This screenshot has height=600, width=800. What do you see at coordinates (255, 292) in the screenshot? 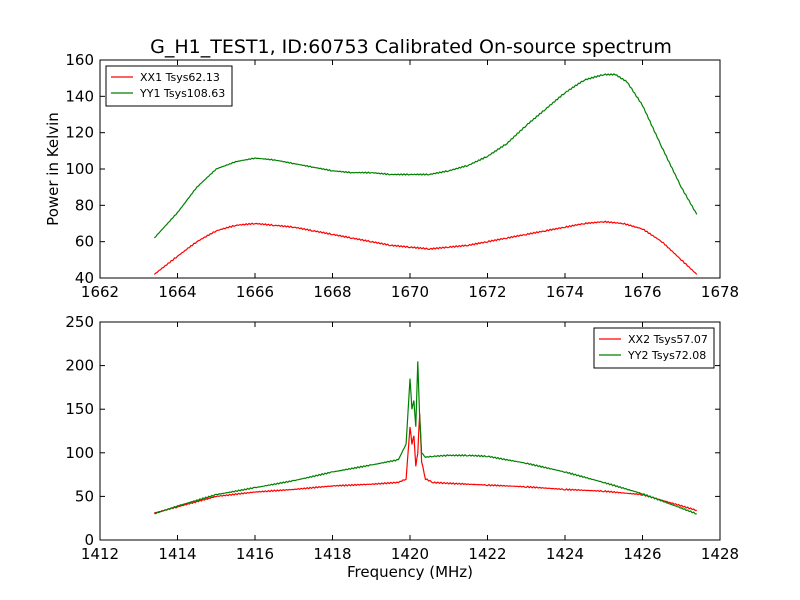
I see `x-tick-label: 1666` at bounding box center [255, 292].